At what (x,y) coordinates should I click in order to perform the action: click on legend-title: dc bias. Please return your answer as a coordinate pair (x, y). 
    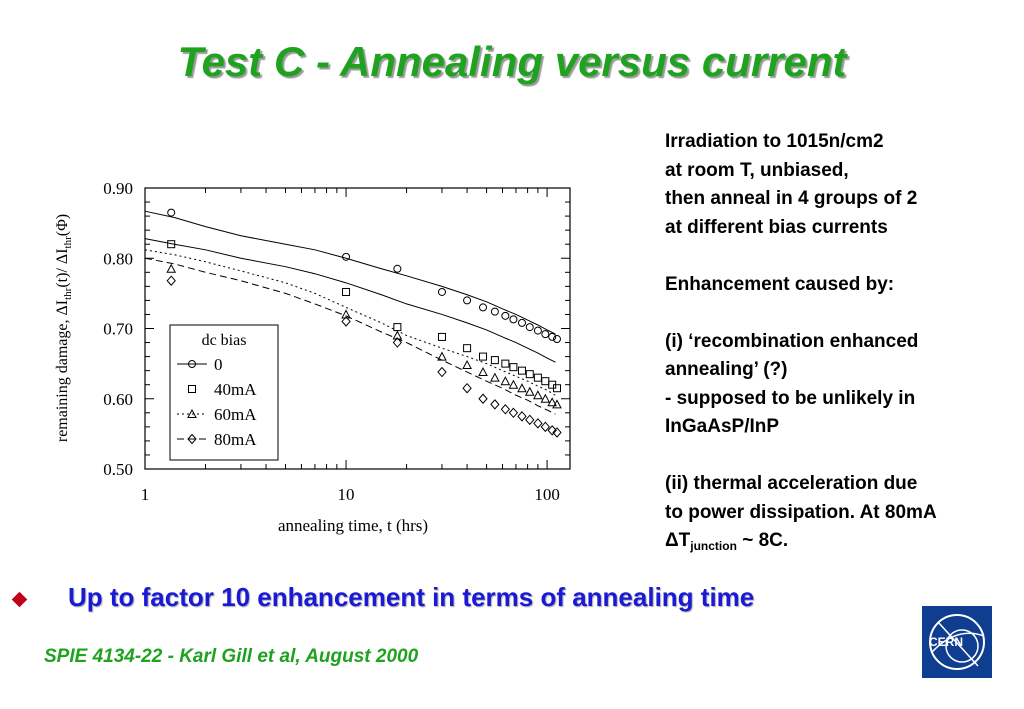
    Looking at the image, I should click on (224, 340).